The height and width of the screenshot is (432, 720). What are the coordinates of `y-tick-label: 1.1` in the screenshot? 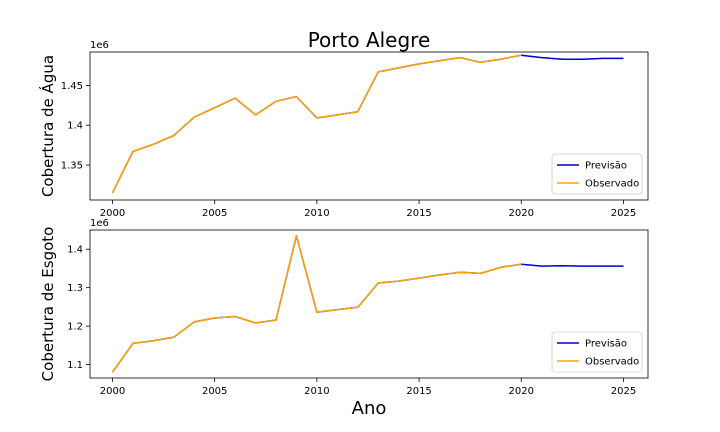 It's located at (75, 365).